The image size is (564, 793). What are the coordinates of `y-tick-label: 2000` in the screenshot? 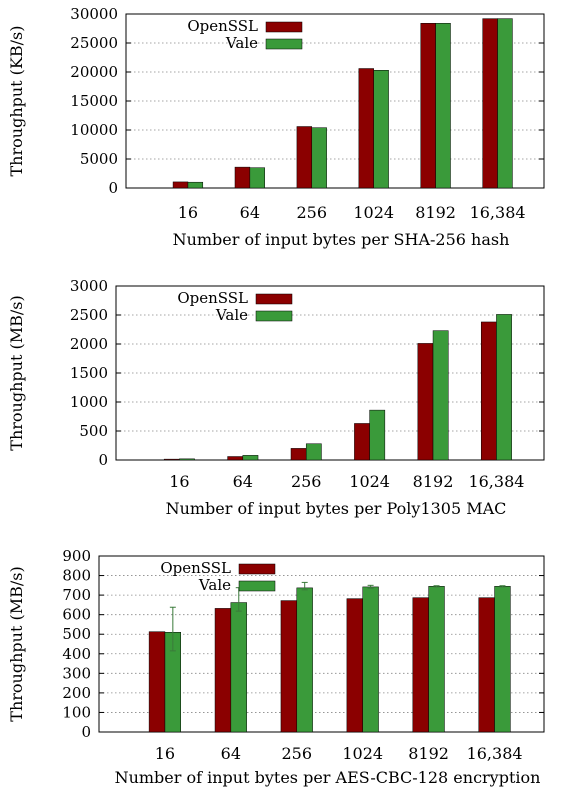 It's located at (89, 344).